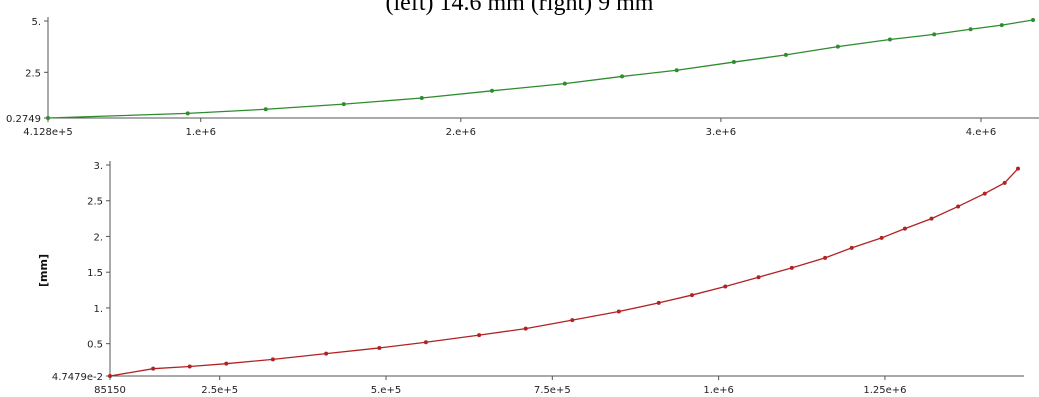 Image resolution: width=1039 pixels, height=397 pixels. I want to click on x-tick-label: 1.25e+6, so click(884, 390).